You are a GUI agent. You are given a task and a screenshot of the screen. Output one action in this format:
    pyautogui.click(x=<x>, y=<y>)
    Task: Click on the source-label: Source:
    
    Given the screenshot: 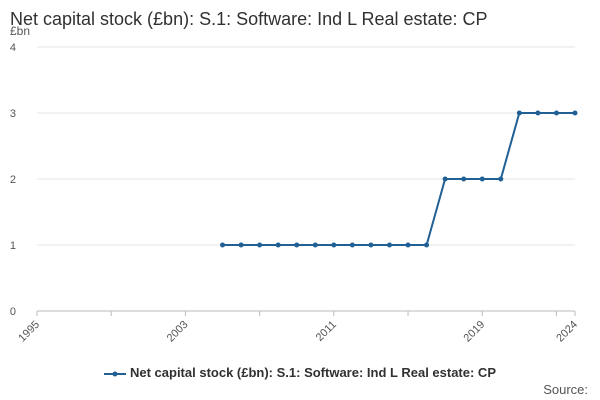 What is the action you would take?
    pyautogui.click(x=565, y=389)
    